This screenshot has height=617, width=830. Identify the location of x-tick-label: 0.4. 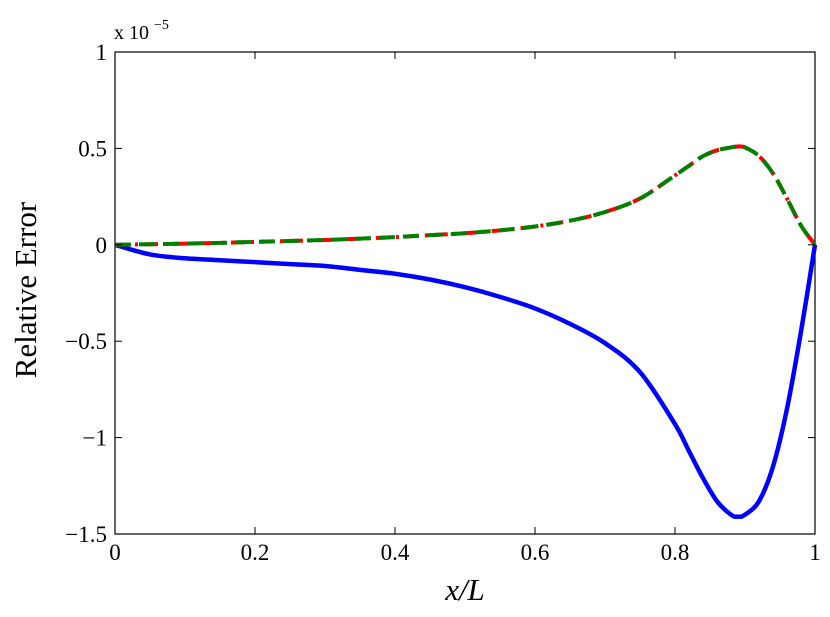
(395, 552).